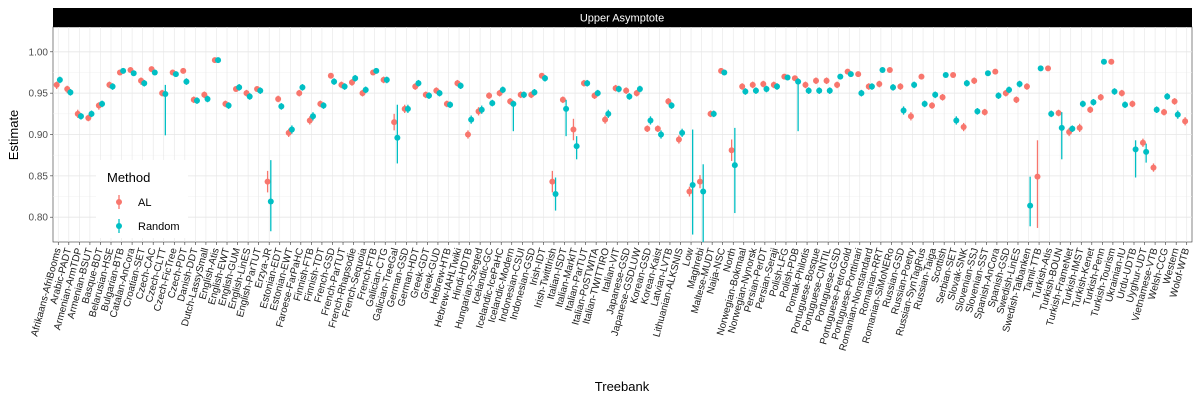  What do you see at coordinates (159, 227) in the screenshot?
I see `legend-label-random: Random` at bounding box center [159, 227].